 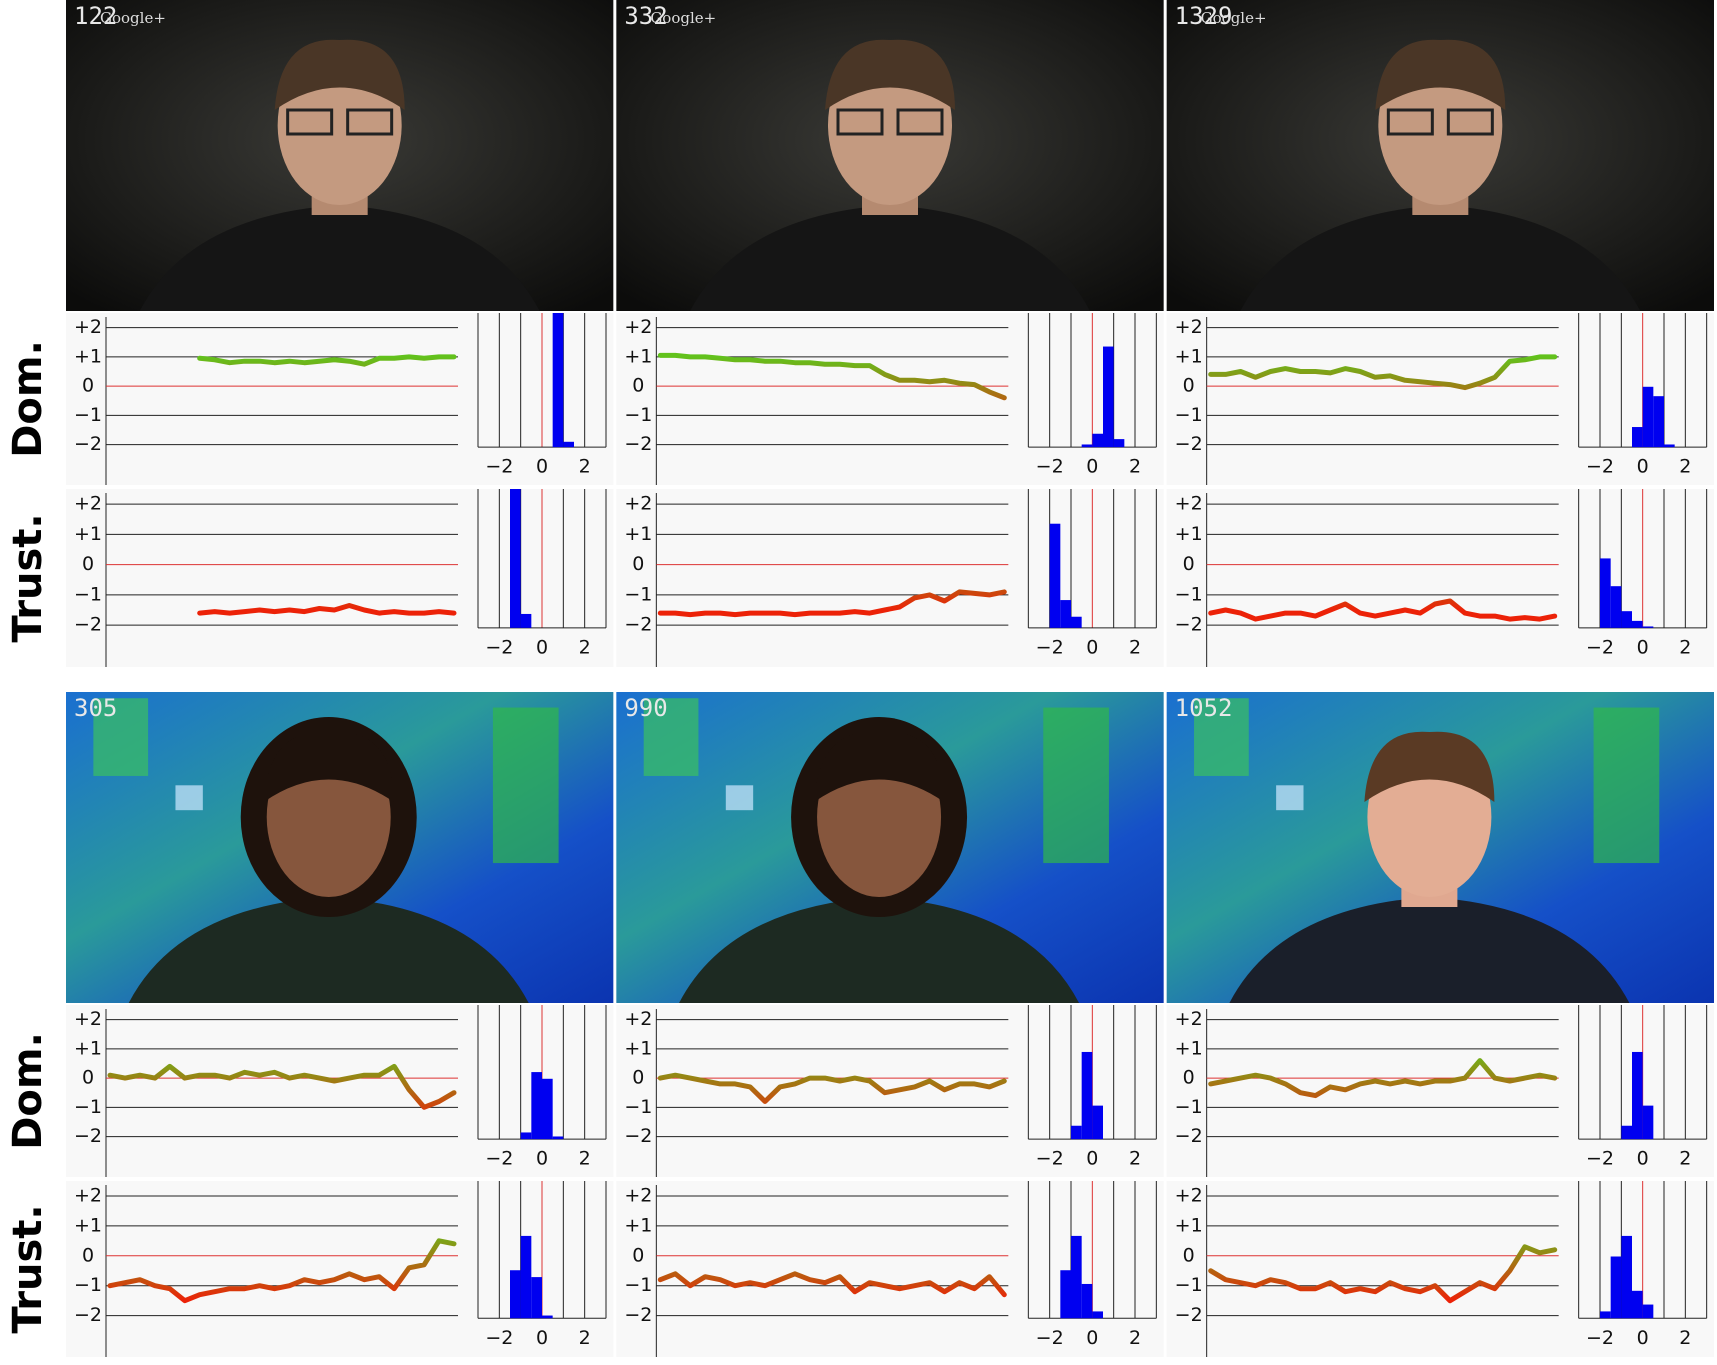 What do you see at coordinates (1204, 708) in the screenshot?
I see `frame-number: 1052` at bounding box center [1204, 708].